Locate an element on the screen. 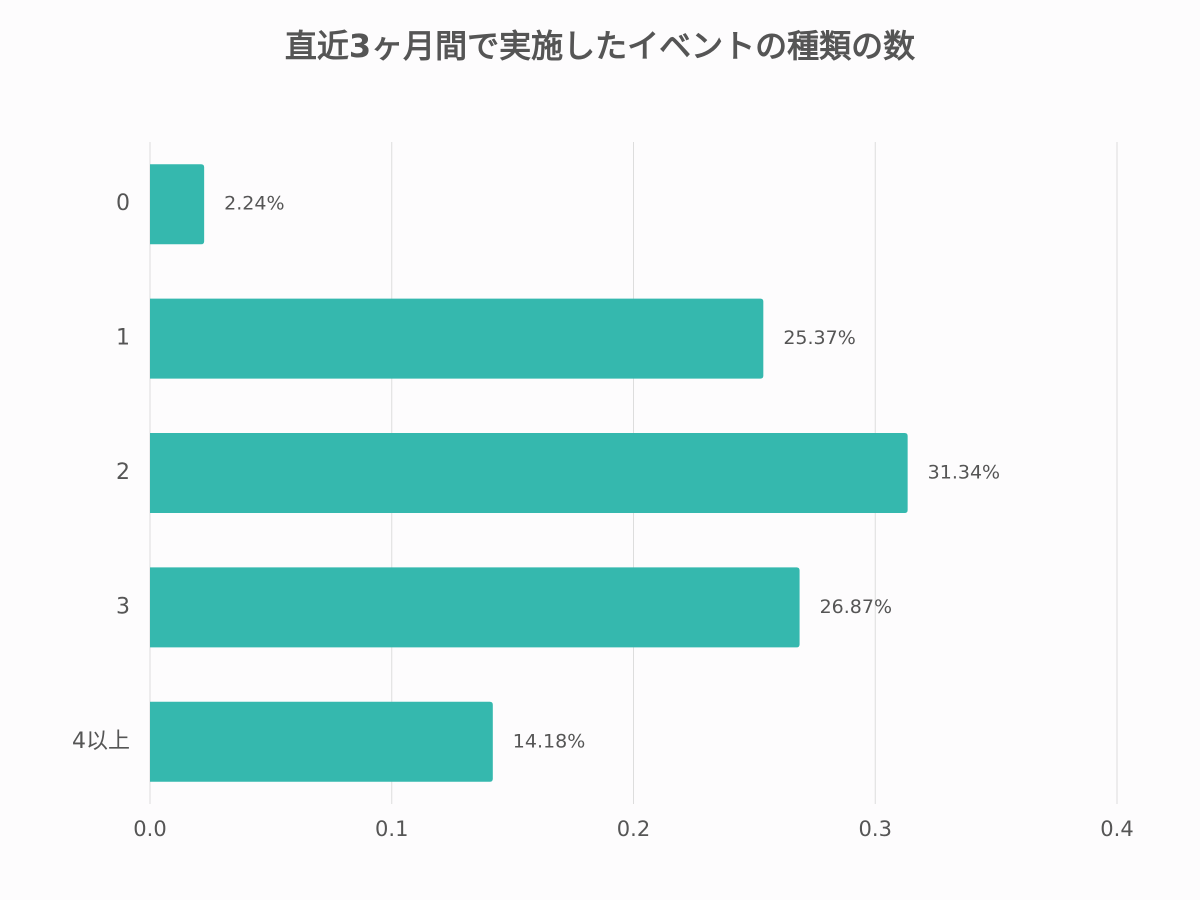 Image resolution: width=1200 pixels, height=900 pixels. value-label: 26.87% is located at coordinates (856, 607).